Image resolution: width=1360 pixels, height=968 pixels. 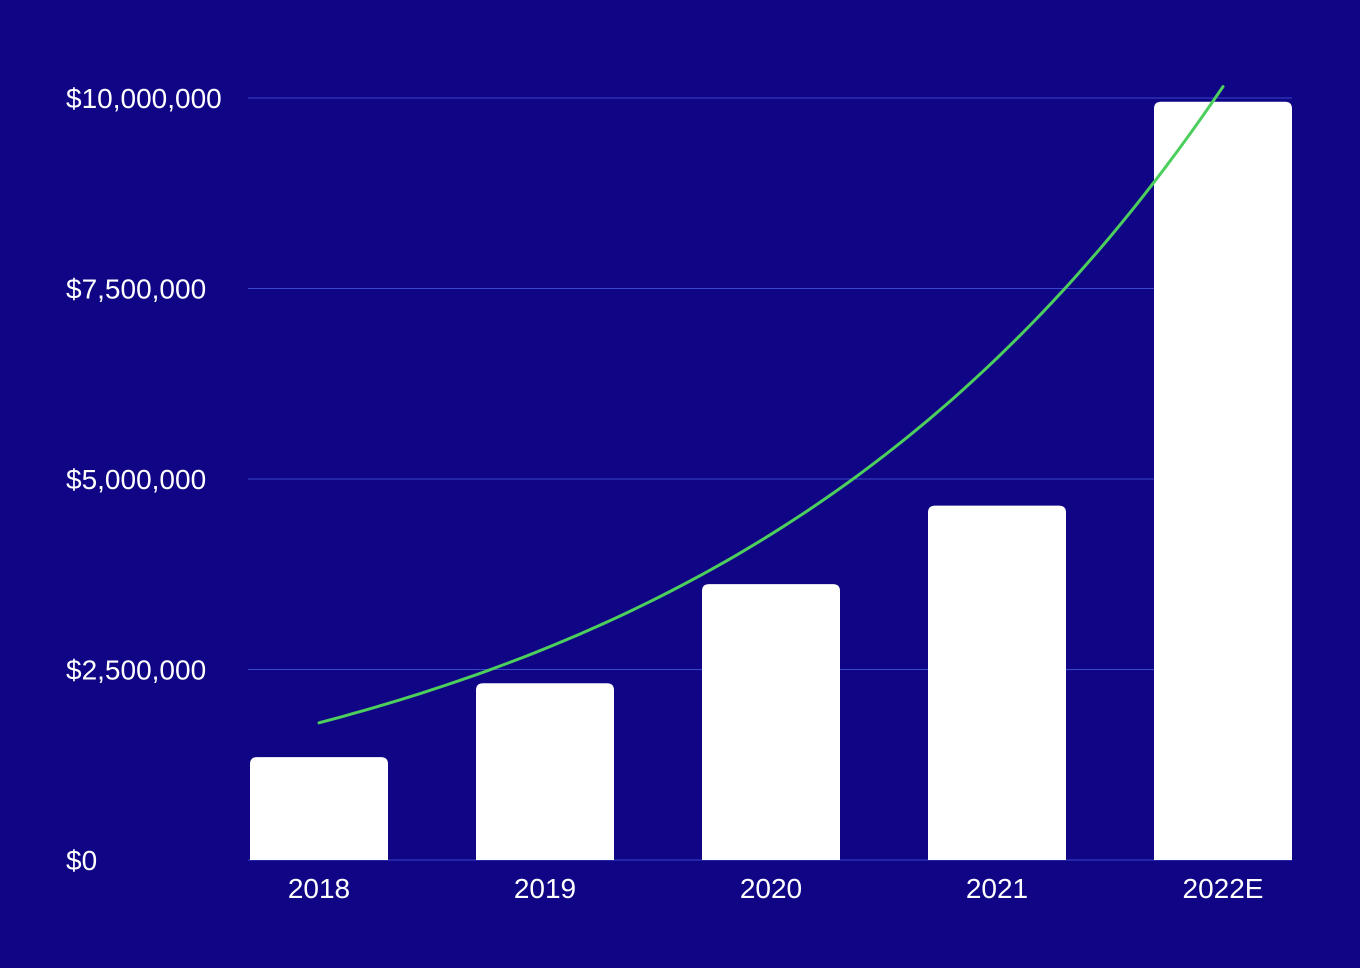 What do you see at coordinates (997, 682) in the screenshot?
I see `bar-2021` at bounding box center [997, 682].